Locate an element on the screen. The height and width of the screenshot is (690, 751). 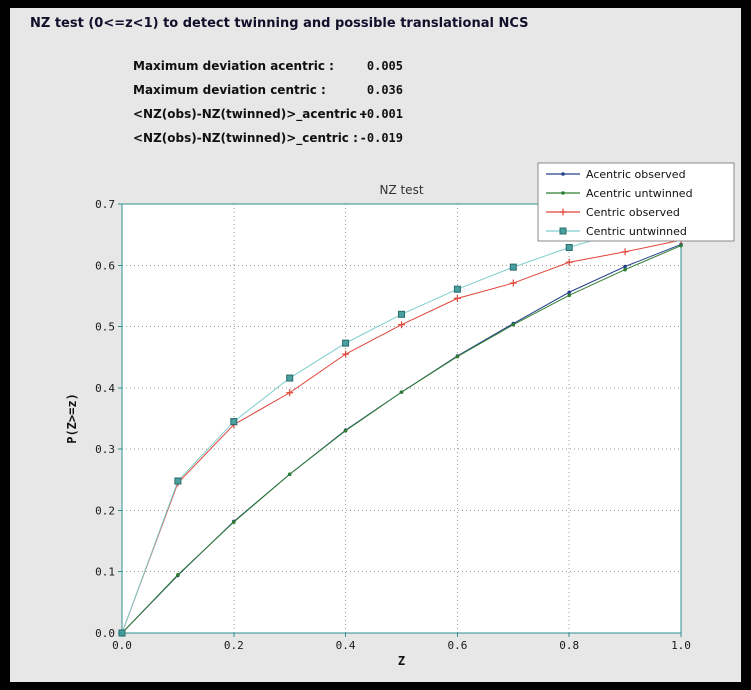
stat-label-max-deviation-acentric: Maximum deviation acentric : is located at coordinates (233, 66).